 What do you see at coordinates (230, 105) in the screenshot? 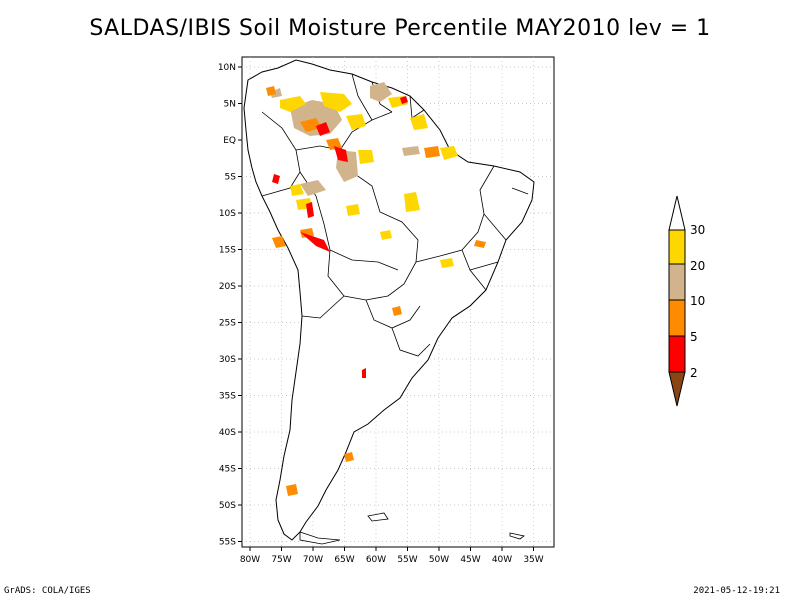
I see `lat-tick-label: 5N` at bounding box center [230, 105].